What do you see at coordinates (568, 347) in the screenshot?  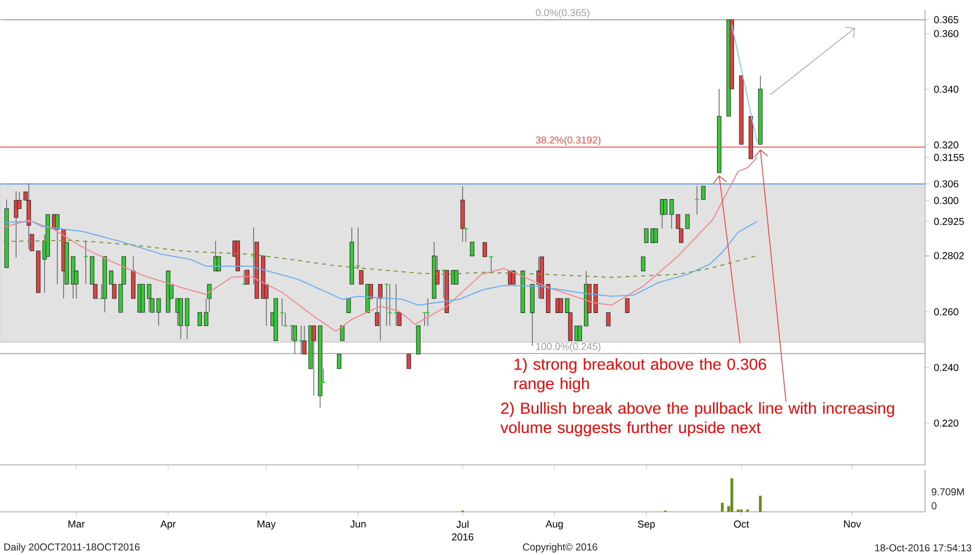 I see `ref-line-label: 100.0%(0.245)` at bounding box center [568, 347].